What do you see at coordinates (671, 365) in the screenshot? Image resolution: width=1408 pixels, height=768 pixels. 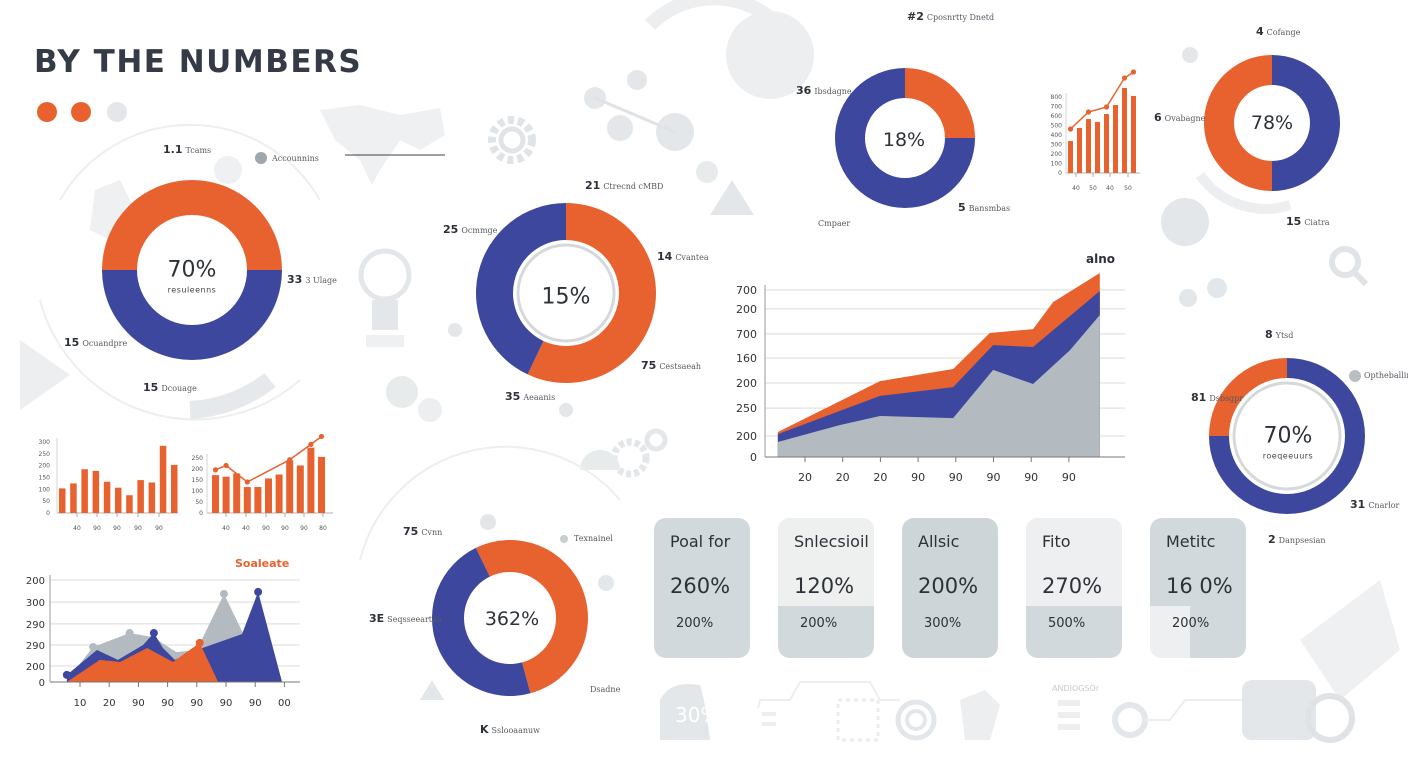 I see `donut-annotation: 75 Cestsaeah` at bounding box center [671, 365].